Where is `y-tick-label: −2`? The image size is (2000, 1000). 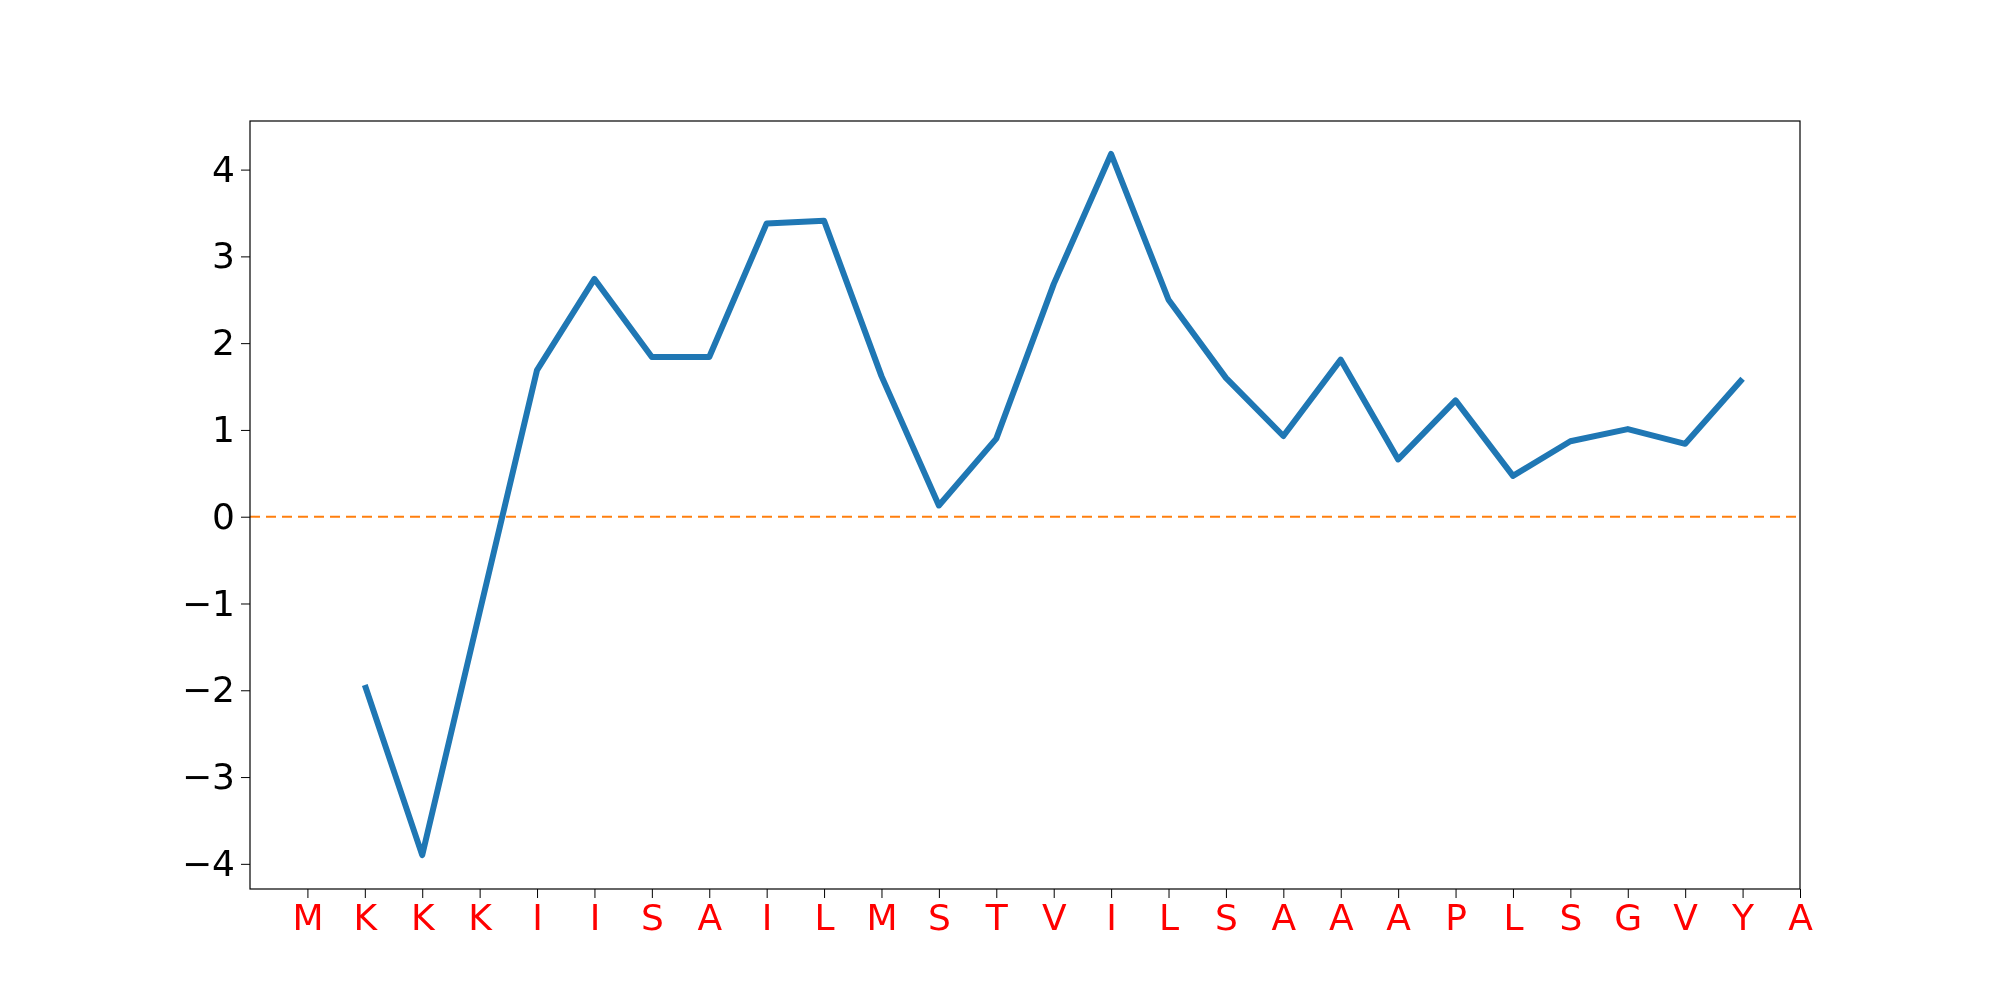
y-tick-label: −2 is located at coordinates (208, 690).